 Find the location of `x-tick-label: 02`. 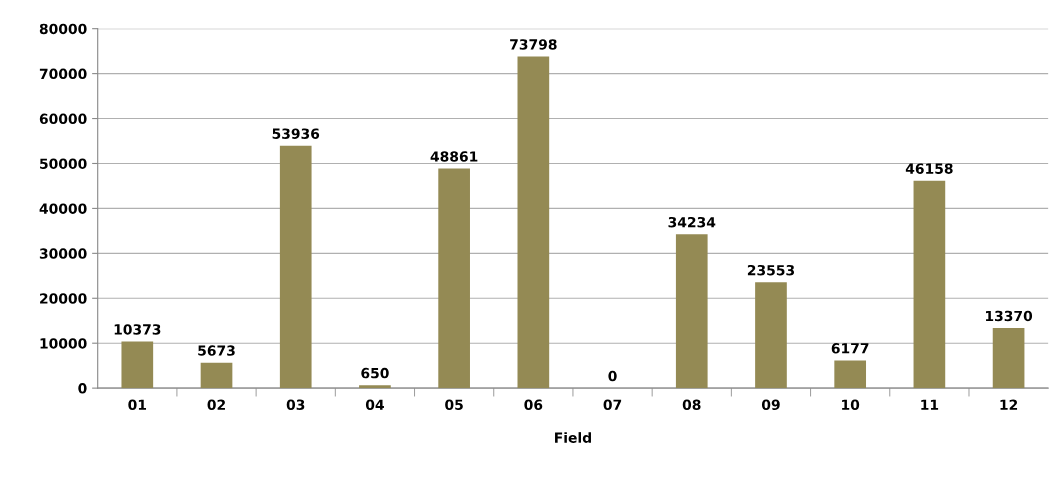

x-tick-label: 02 is located at coordinates (216, 404).